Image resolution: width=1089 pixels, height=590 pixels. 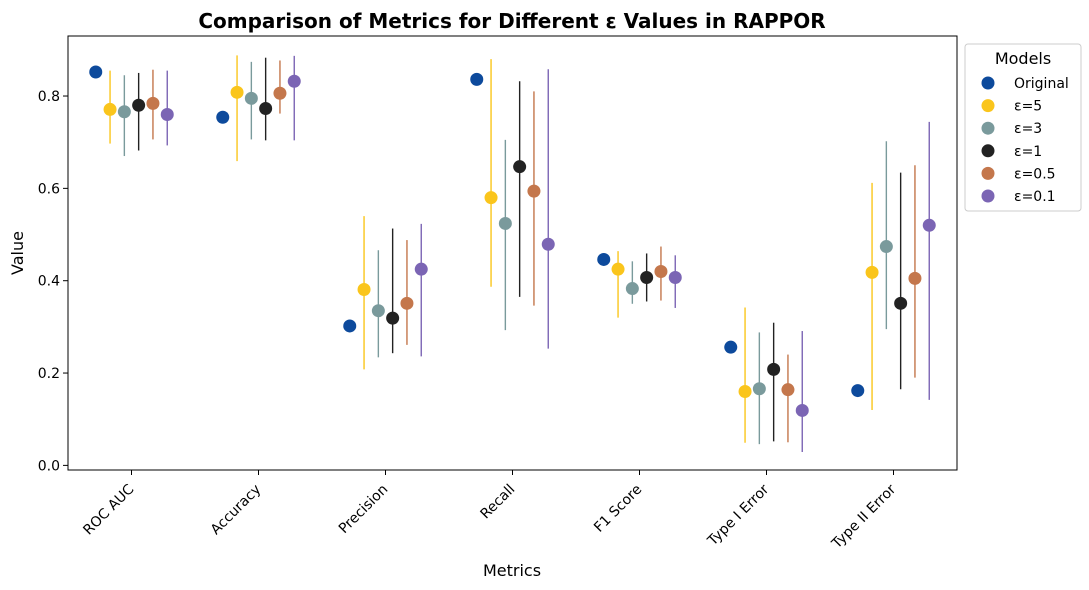 I want to click on y-tick-label: 0.6, so click(x=49, y=189).